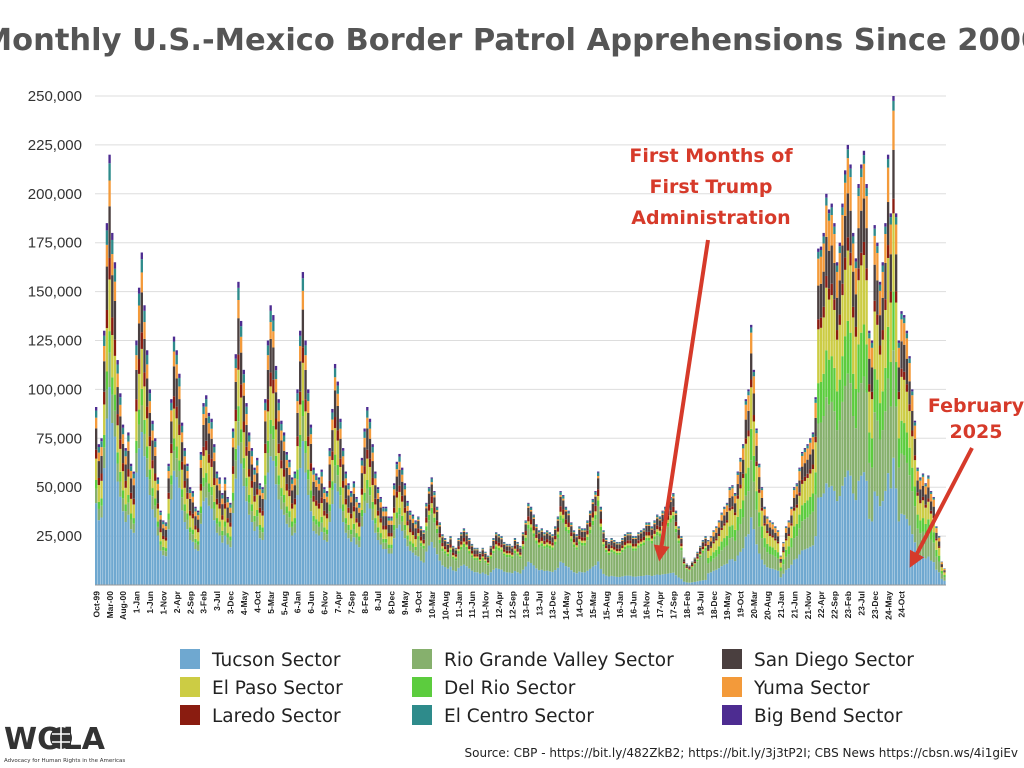 Image resolution: width=1024 pixels, height=768 pixels. I want to click on x-tick-label: 14-May, so click(566, 605).